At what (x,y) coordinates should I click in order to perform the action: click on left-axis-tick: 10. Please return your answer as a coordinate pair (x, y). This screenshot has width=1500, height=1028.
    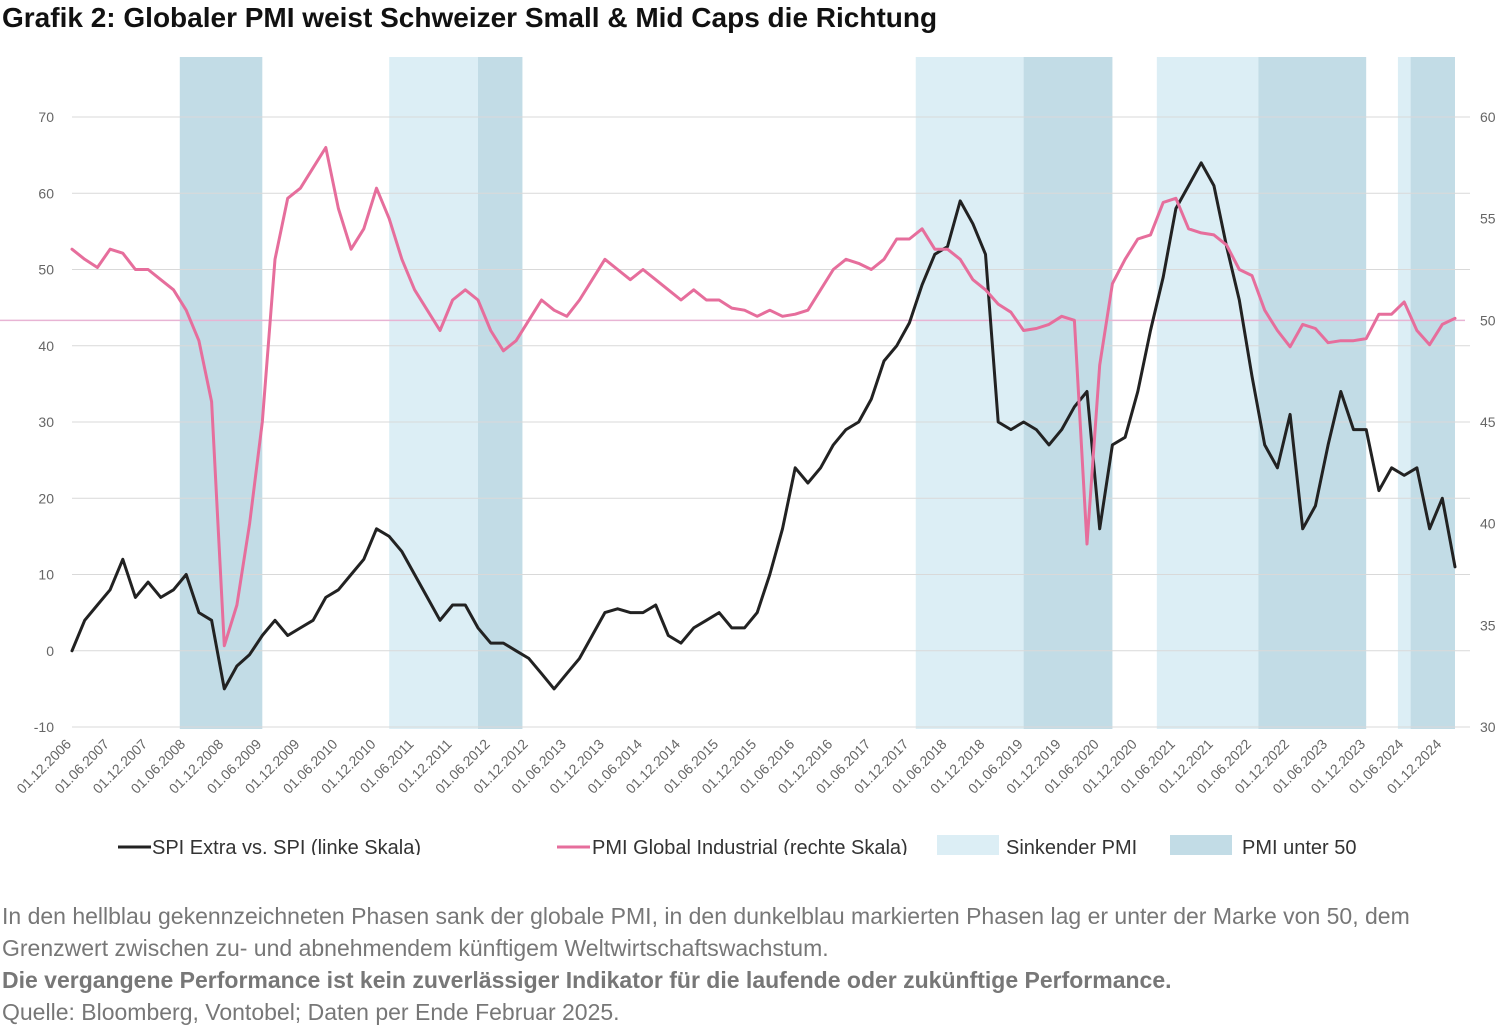
    Looking at the image, I should click on (46, 575).